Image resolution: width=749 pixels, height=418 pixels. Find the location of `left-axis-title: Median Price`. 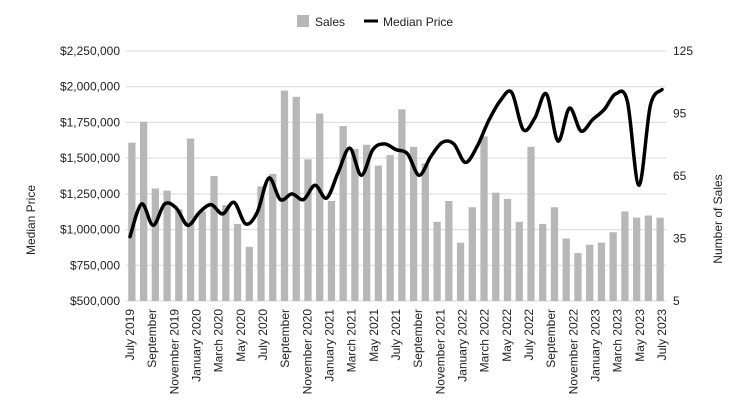

left-axis-title: Median Price is located at coordinates (31, 220).